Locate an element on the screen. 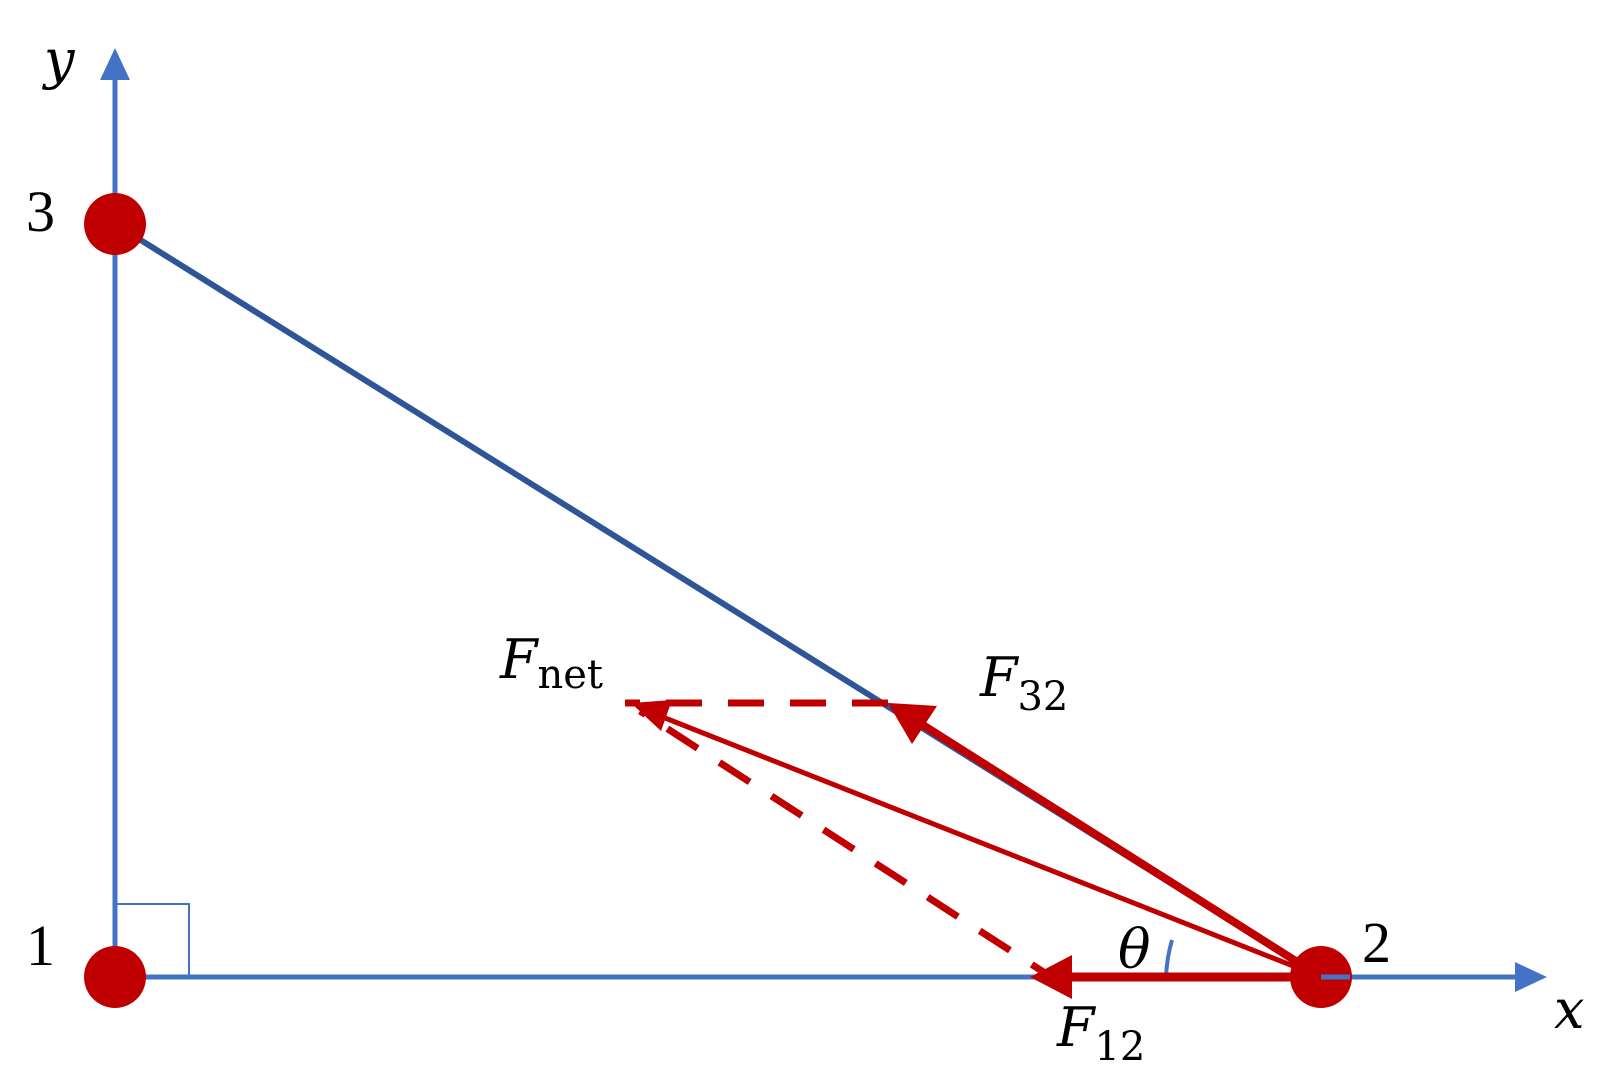  dashed-line is located at coordinates (851, 847).